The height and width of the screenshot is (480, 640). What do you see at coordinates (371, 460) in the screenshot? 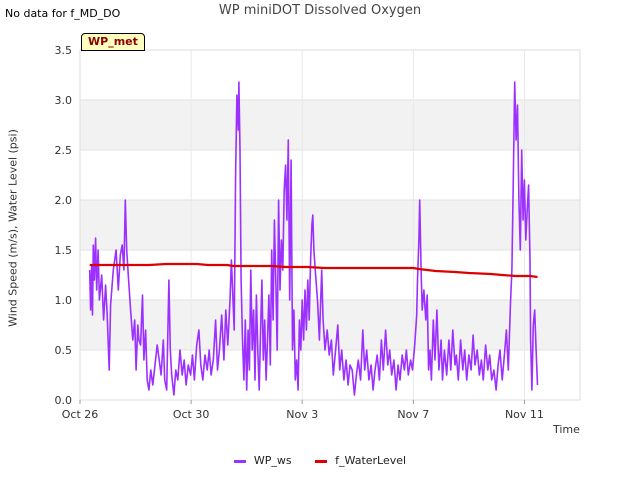
I see `legend-label-water-level: f_WaterLevel` at bounding box center [371, 460].